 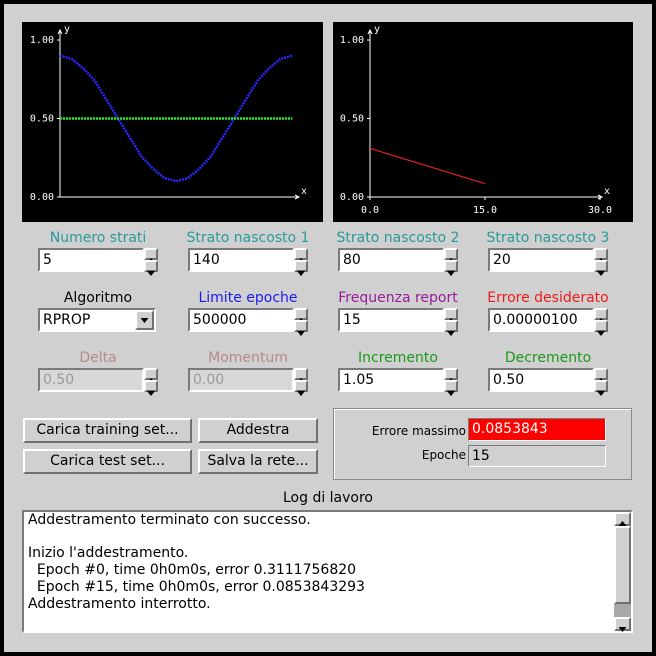 I want to click on input-field: 5, so click(x=91, y=260).